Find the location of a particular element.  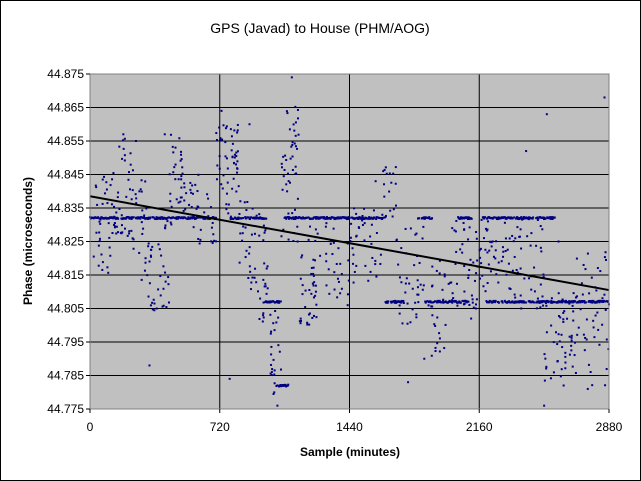

y-tick-label: 44.825 is located at coordinates (65, 242).